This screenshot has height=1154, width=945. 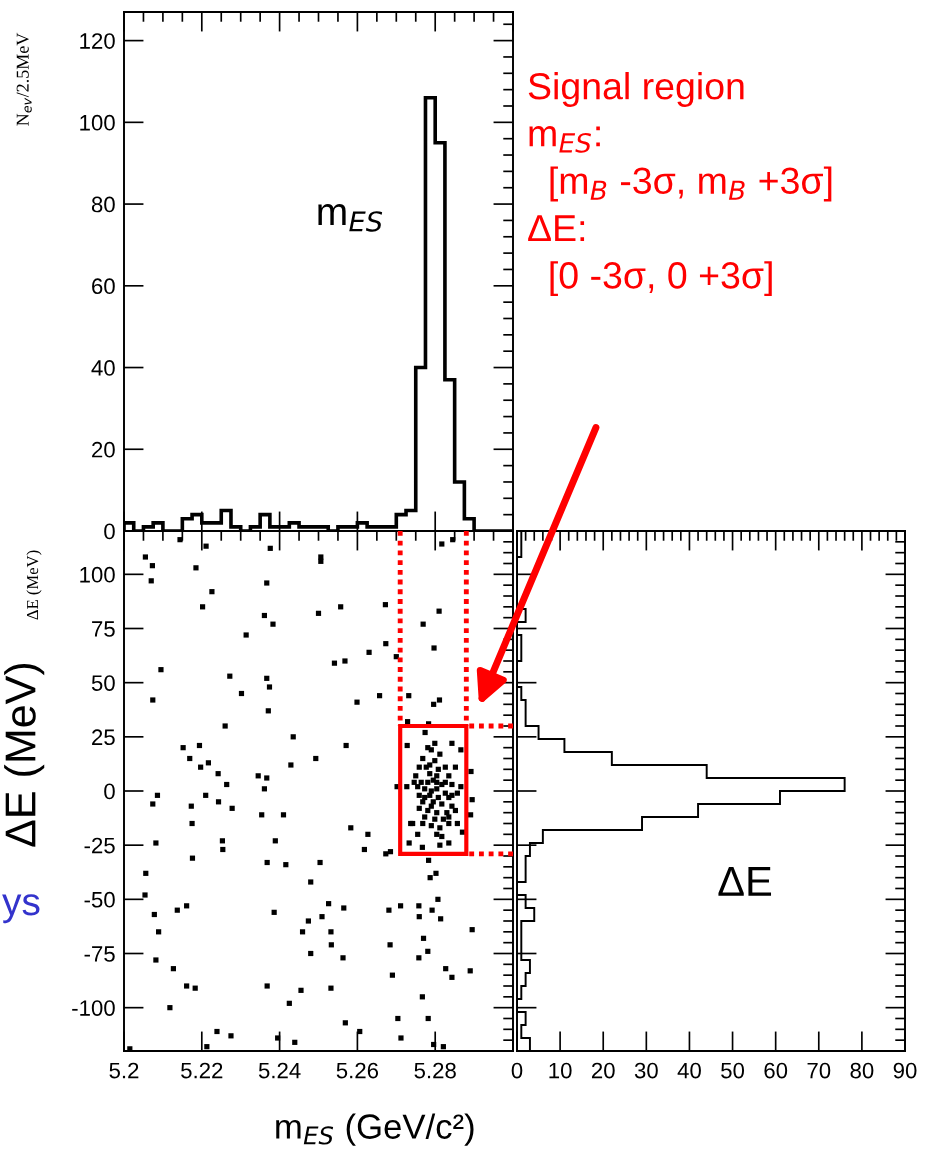 I want to click on x-tick-label: 40, so click(x=689, y=1070).